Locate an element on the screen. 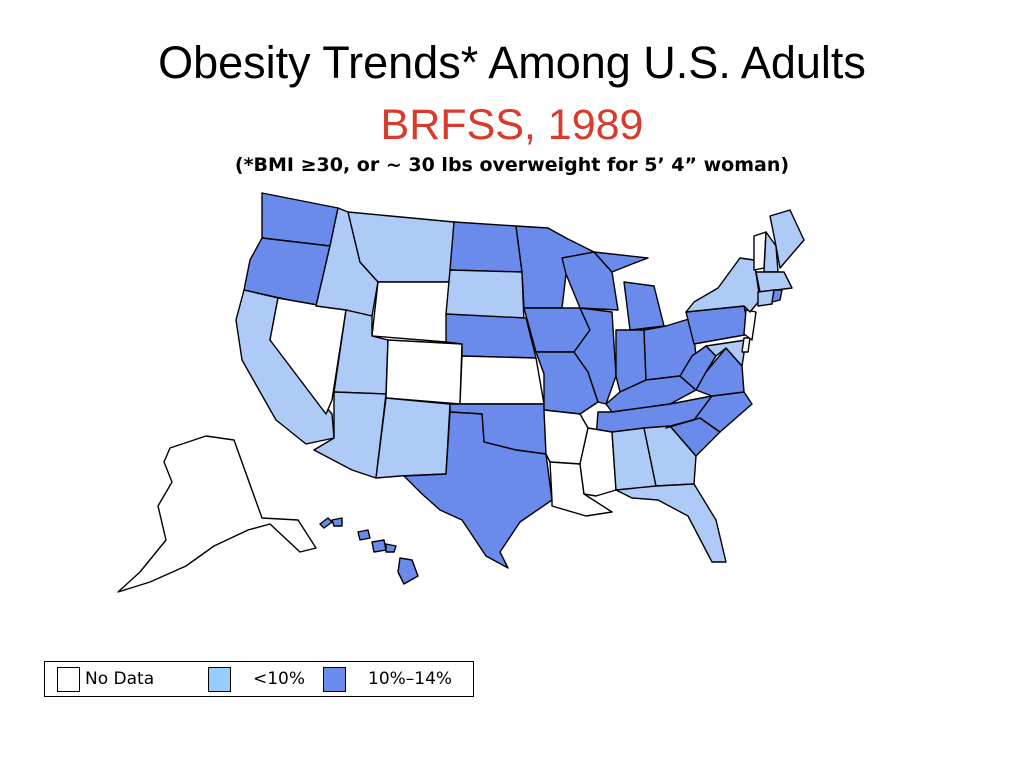 The height and width of the screenshot is (768, 1024). legend-swatch-lt10 is located at coordinates (219, 679).